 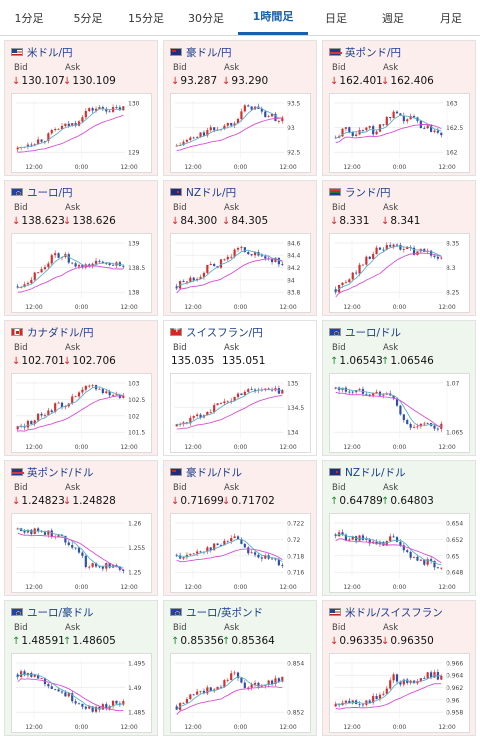 What do you see at coordinates (240, 553) in the screenshot?
I see `price-chart: 0.722 0.72 0.718 0.716 12:00 0:00 12:00` at bounding box center [240, 553].